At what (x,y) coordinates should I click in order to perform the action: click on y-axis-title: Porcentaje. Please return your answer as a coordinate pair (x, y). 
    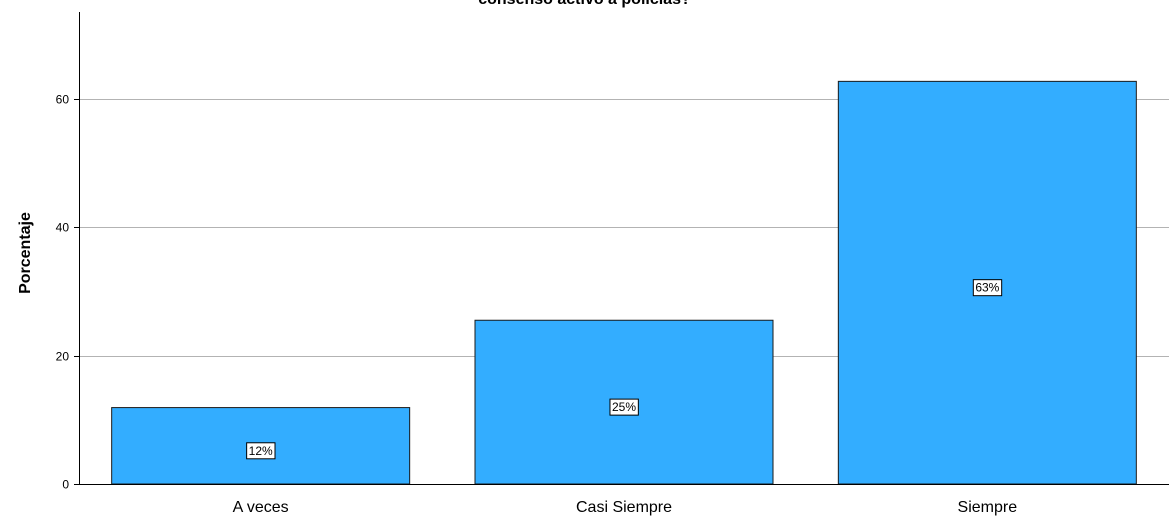
    Looking at the image, I should click on (25, 253).